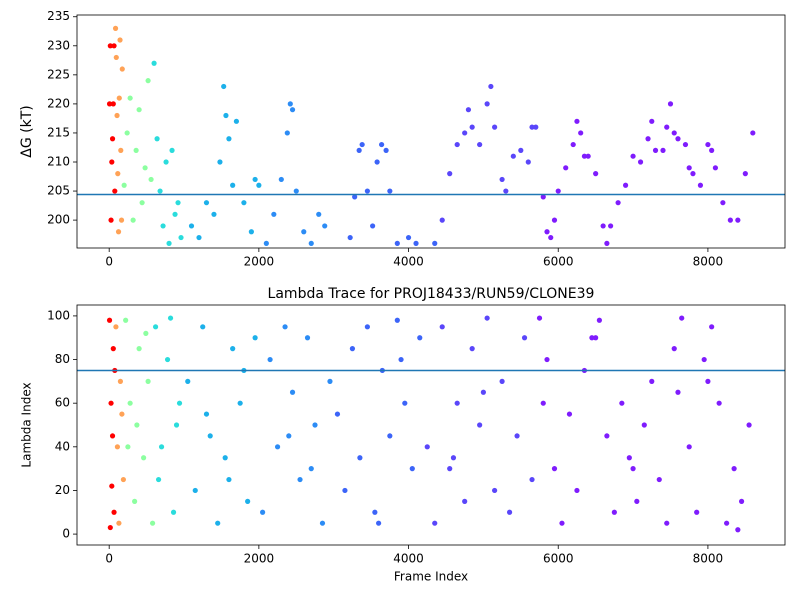 The image size is (800, 600). I want to click on y-tick-label: 210, so click(58, 162).